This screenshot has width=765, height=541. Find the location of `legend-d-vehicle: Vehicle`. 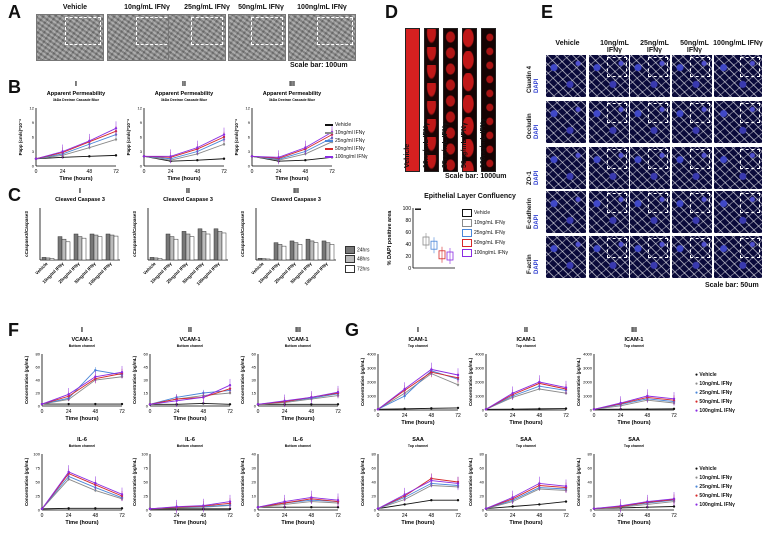

legend-d-vehicle: Vehicle is located at coordinates (498, 213).